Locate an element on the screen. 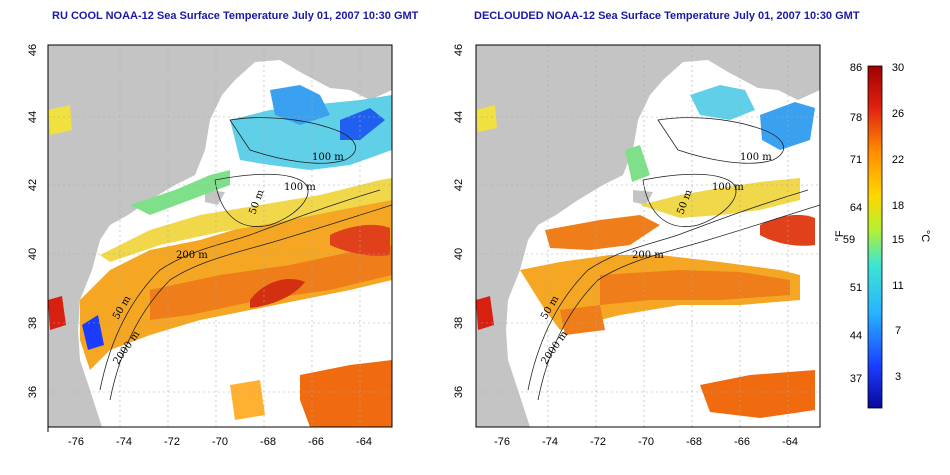 The image size is (950, 475). colorbar-c-label: 15 is located at coordinates (898, 240).